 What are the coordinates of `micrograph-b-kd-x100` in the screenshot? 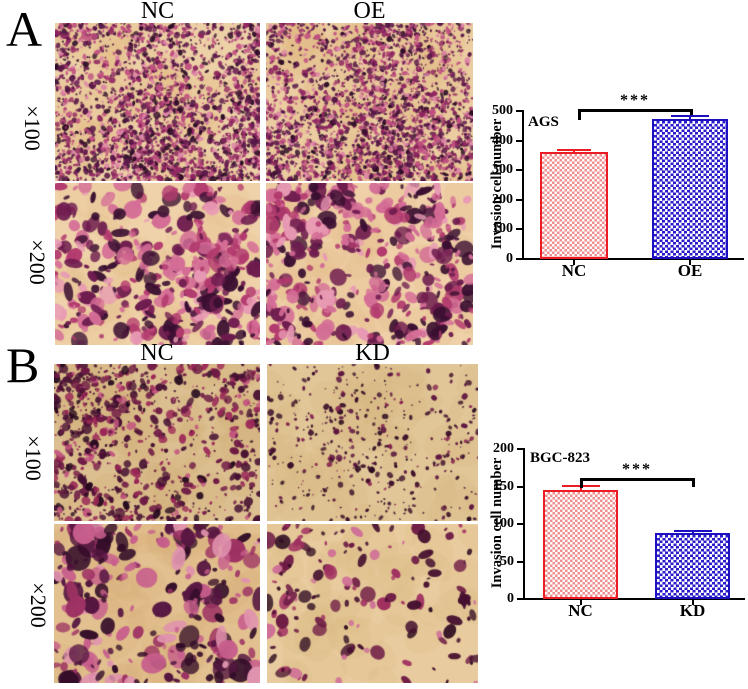 It's located at (372, 442).